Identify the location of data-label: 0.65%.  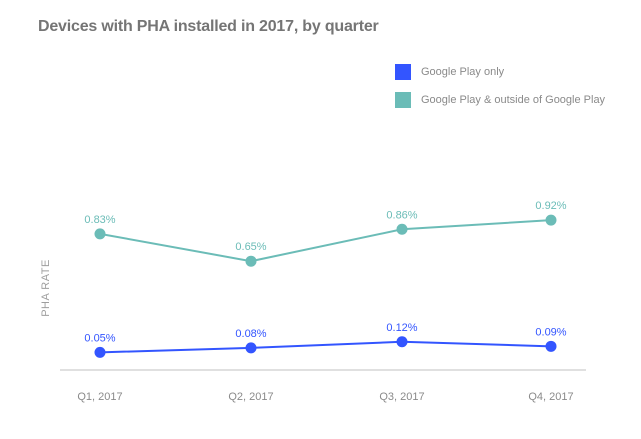
(250, 247).